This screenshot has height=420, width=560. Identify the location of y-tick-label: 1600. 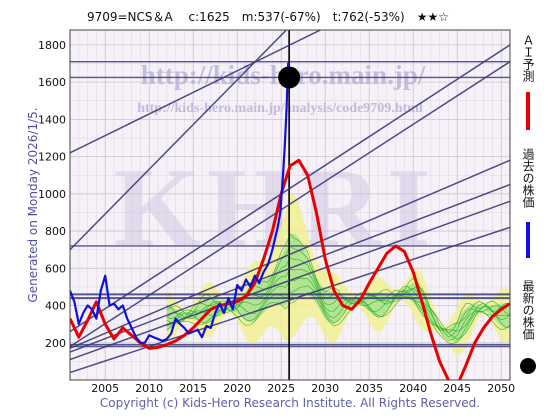
(52, 82).